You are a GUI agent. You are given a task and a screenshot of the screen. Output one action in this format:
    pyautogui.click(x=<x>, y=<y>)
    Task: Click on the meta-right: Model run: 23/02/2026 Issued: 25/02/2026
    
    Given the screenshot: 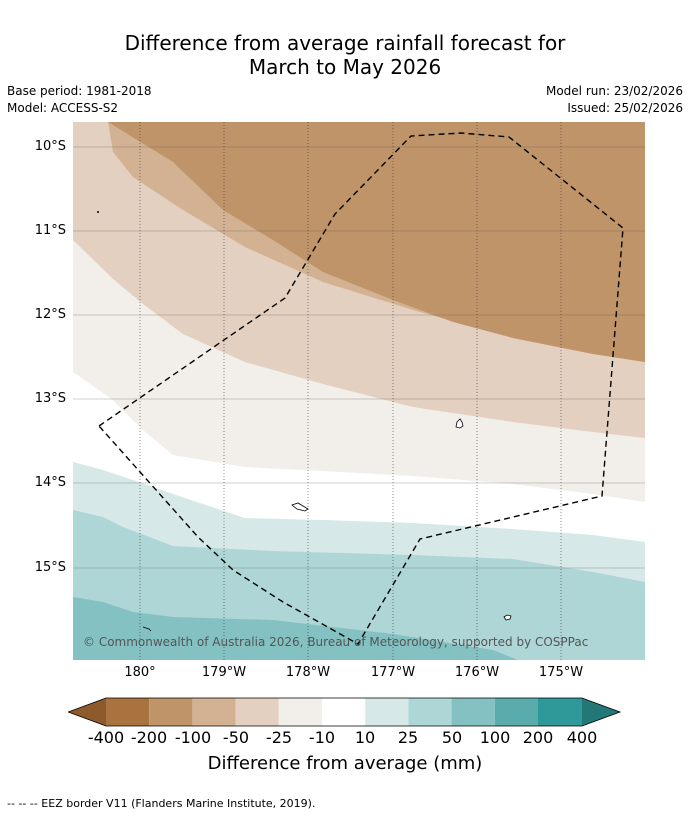 What is the action you would take?
    pyautogui.click(x=614, y=100)
    